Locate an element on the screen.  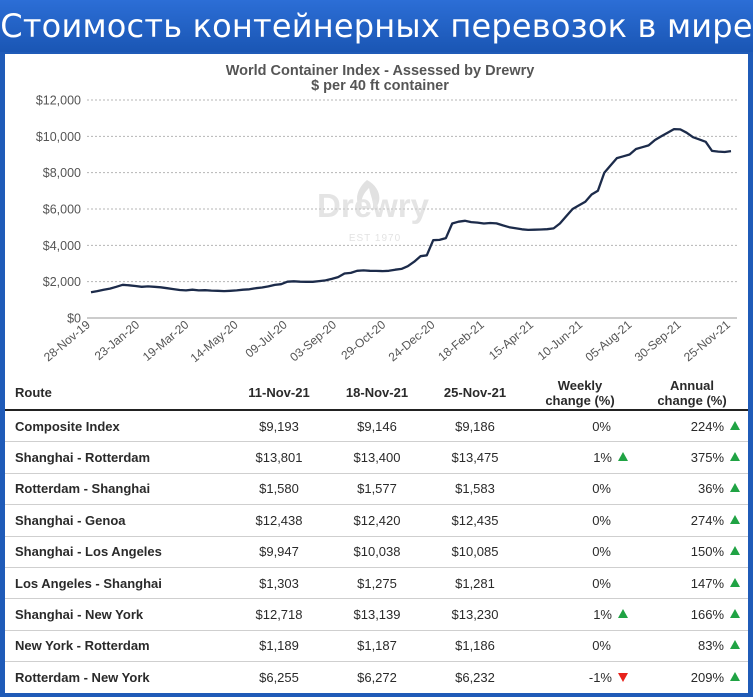
x-tick-label: 30-Sep-21 is located at coordinates (658, 340).